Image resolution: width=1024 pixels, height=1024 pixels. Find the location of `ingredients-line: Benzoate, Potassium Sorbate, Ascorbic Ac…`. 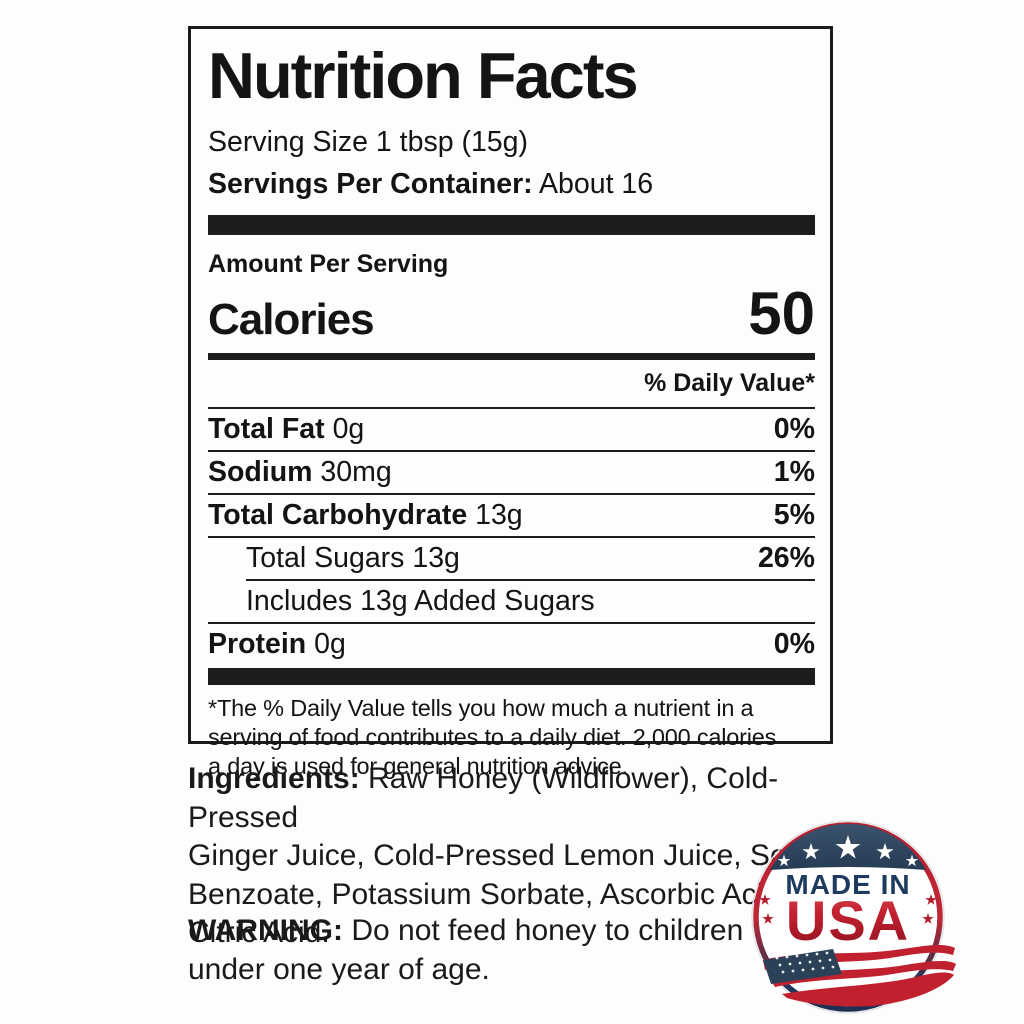

ingredients-line: Benzoate, Potassium Sorbate, Ascorbic Ac… is located at coordinates (488, 894).